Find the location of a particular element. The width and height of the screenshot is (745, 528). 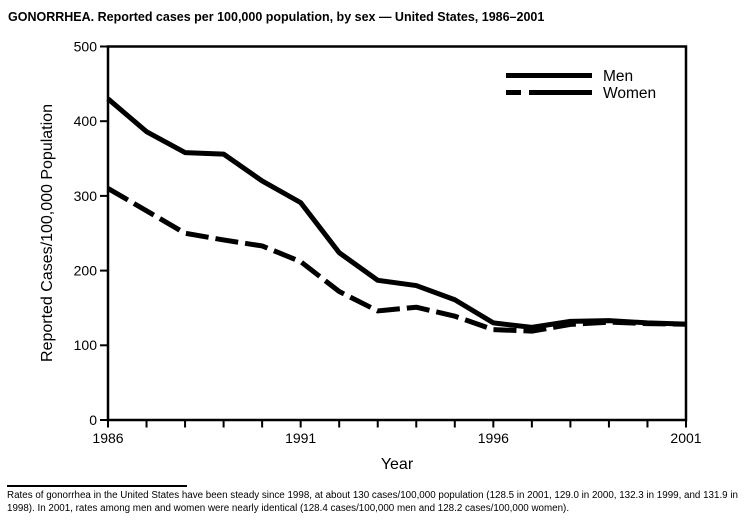

footnote-rule is located at coordinates (97, 486).